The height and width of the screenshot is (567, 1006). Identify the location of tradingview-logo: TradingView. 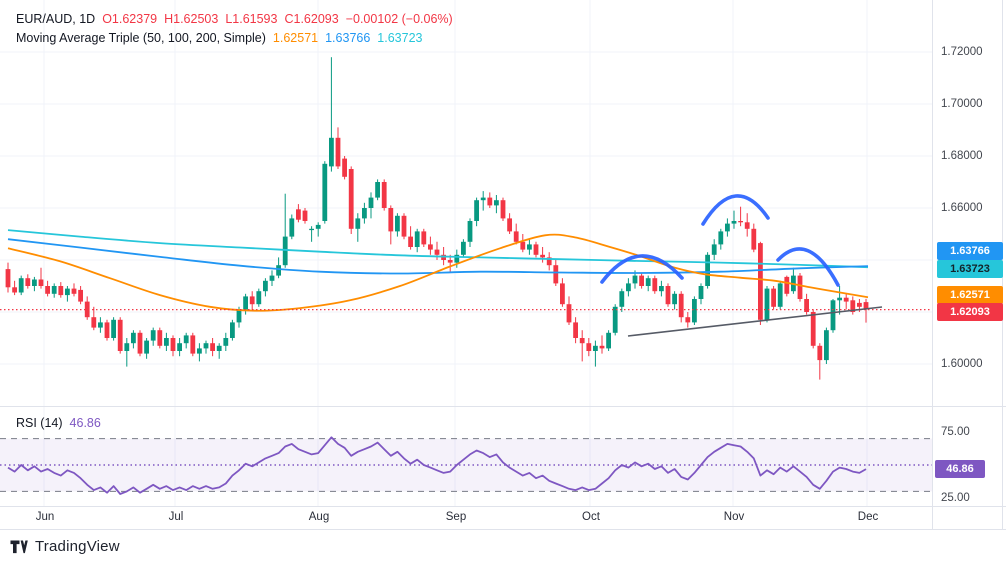
(65, 546).